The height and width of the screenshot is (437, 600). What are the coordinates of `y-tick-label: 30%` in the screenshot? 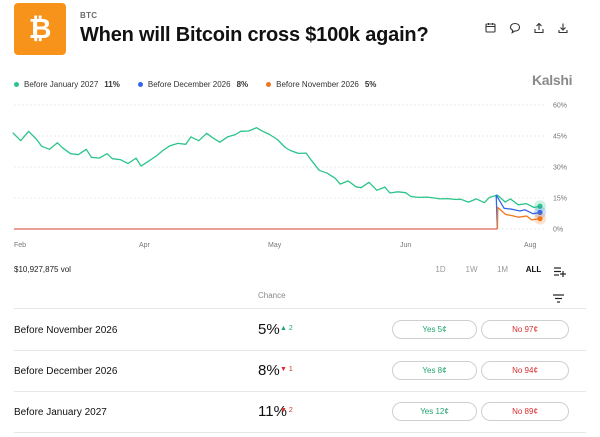 It's located at (560, 168).